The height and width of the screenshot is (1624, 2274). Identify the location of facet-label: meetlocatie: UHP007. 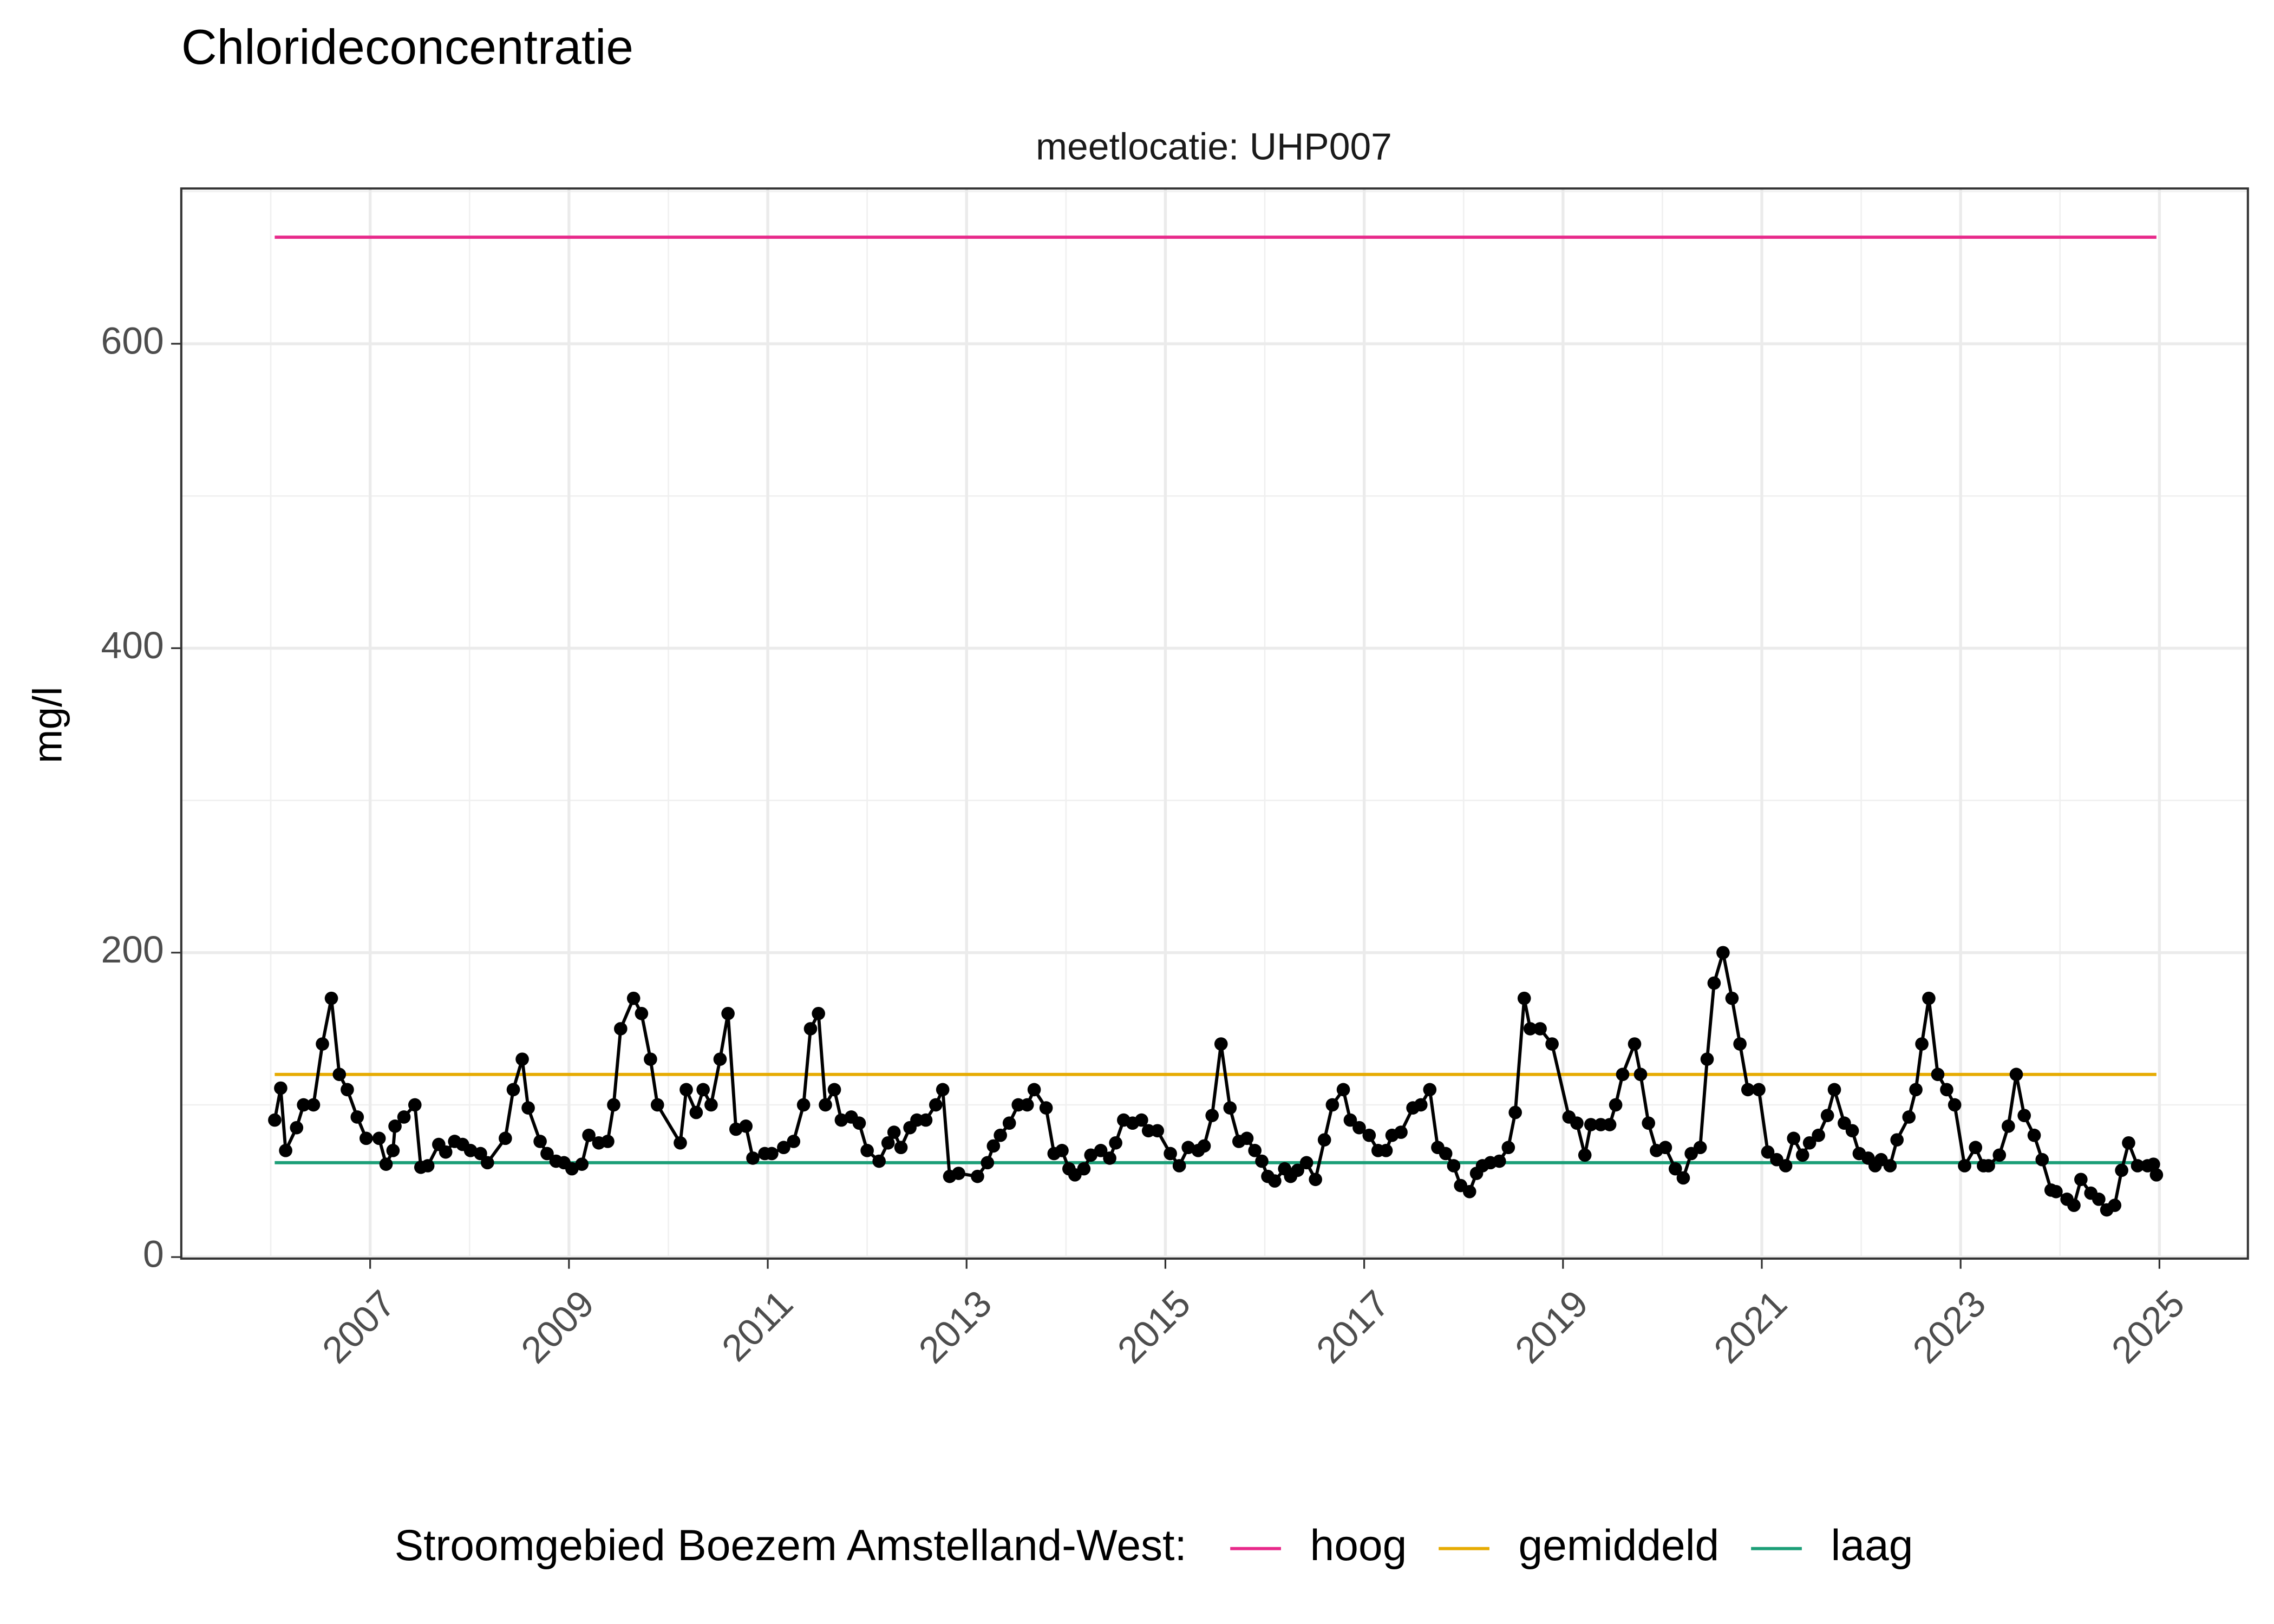
(1214, 146).